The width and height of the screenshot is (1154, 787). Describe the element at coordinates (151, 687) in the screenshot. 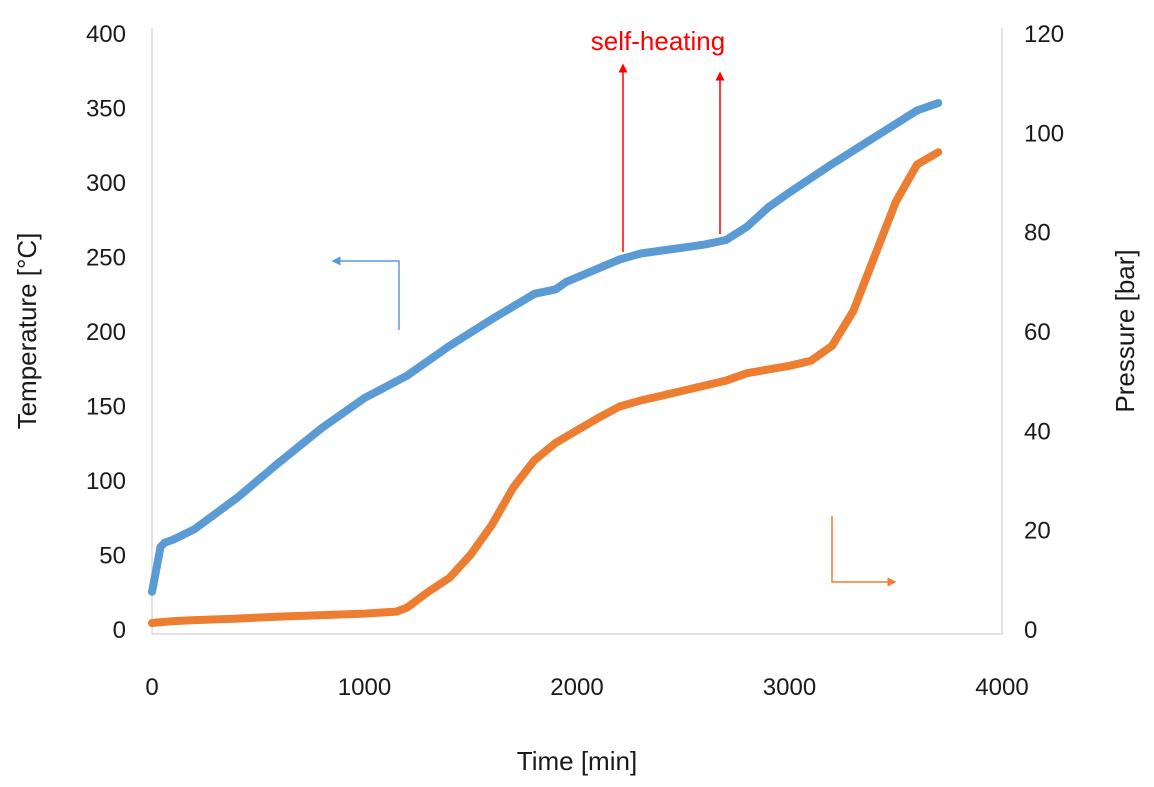

I see `x-tick-label: 0` at that location.